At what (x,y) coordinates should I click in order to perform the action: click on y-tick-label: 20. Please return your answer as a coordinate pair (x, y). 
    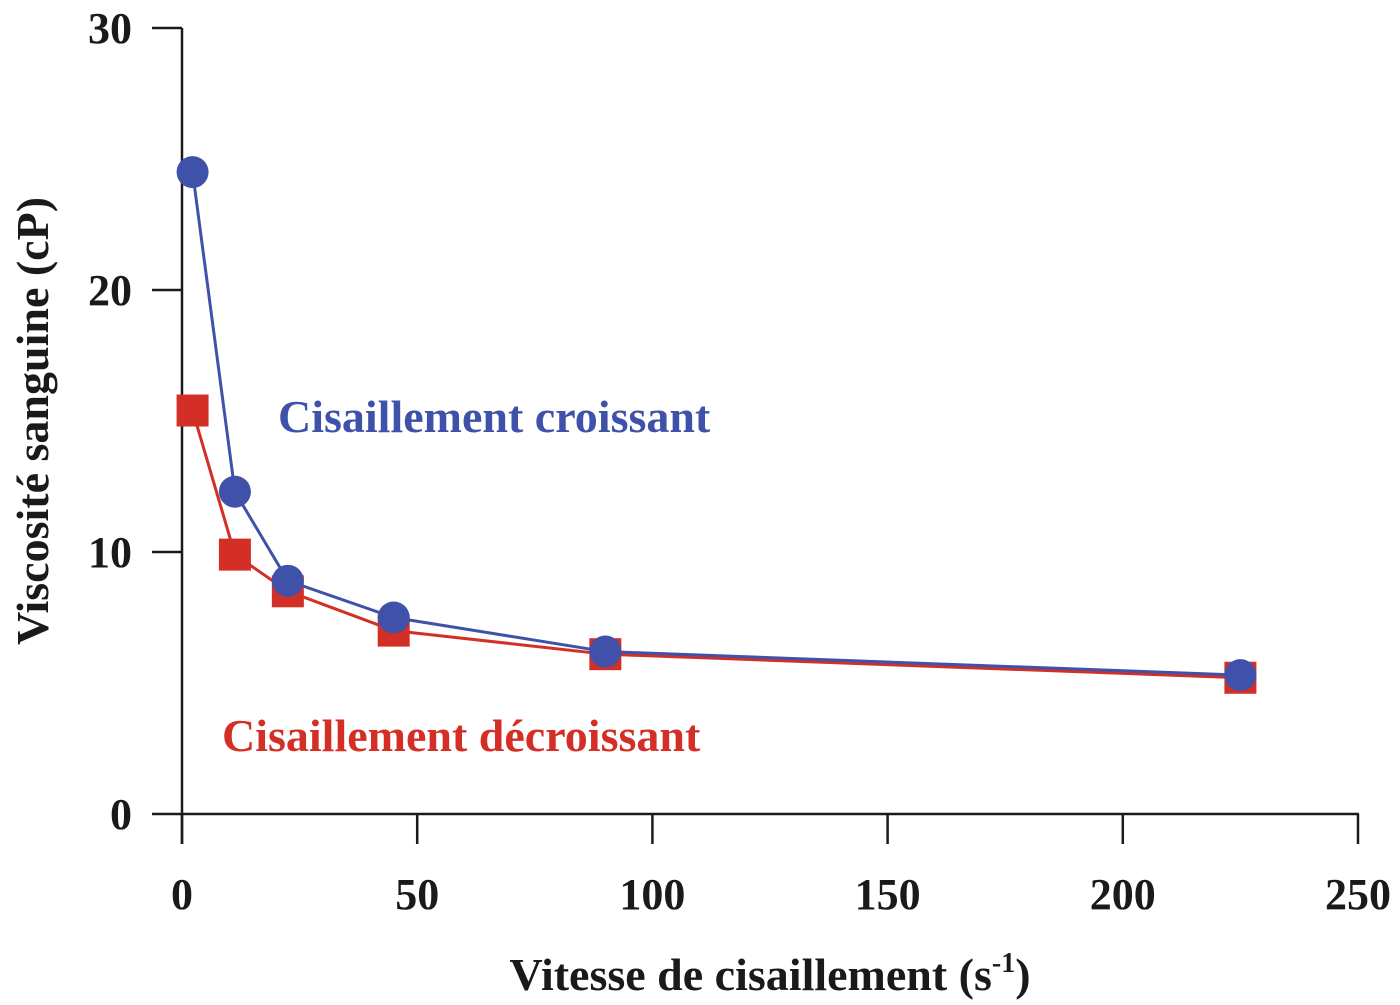
    Looking at the image, I should click on (110, 290).